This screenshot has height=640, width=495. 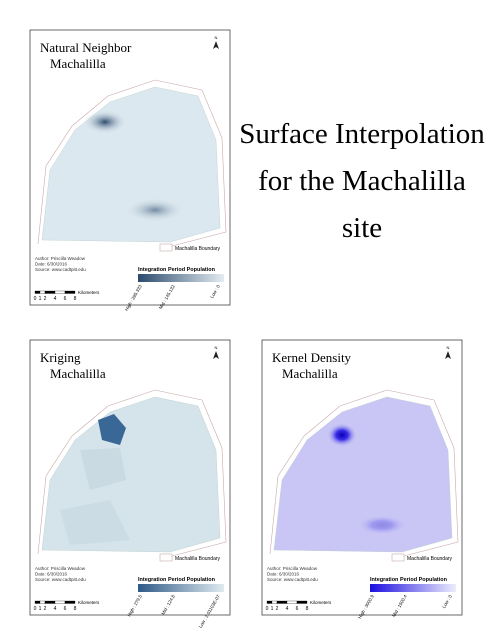 I want to click on heading-line: Surface Interpolation, so click(x=362, y=134).